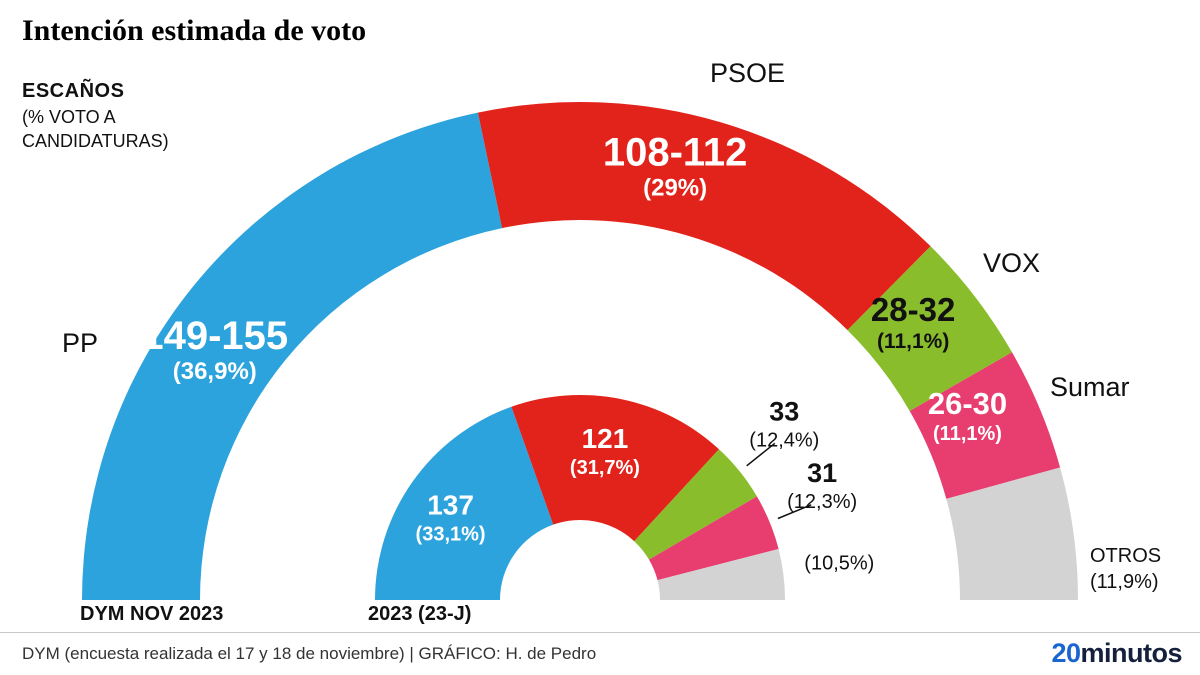 The width and height of the screenshot is (1200, 675). I want to click on segment-dym-nov-2023-sumar, so click(985, 425).